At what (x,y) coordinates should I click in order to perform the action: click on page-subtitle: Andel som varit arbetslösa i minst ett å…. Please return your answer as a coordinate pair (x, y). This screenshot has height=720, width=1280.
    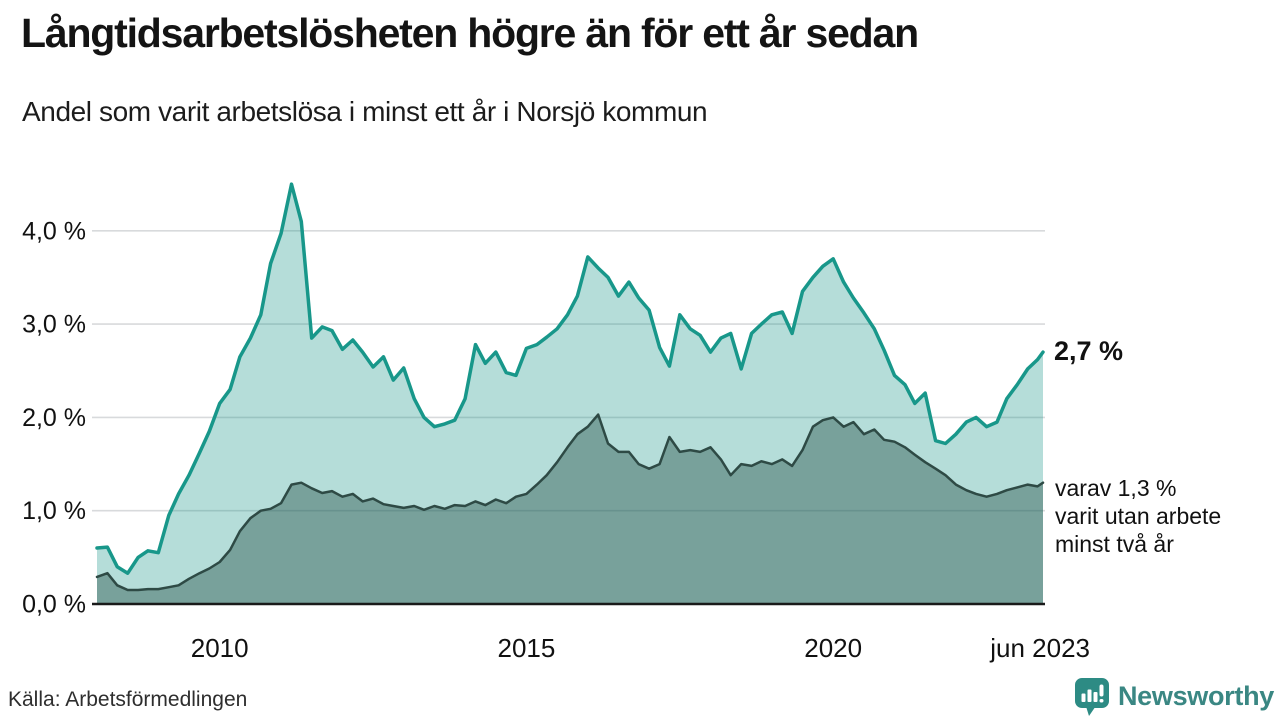
    Looking at the image, I should click on (365, 111).